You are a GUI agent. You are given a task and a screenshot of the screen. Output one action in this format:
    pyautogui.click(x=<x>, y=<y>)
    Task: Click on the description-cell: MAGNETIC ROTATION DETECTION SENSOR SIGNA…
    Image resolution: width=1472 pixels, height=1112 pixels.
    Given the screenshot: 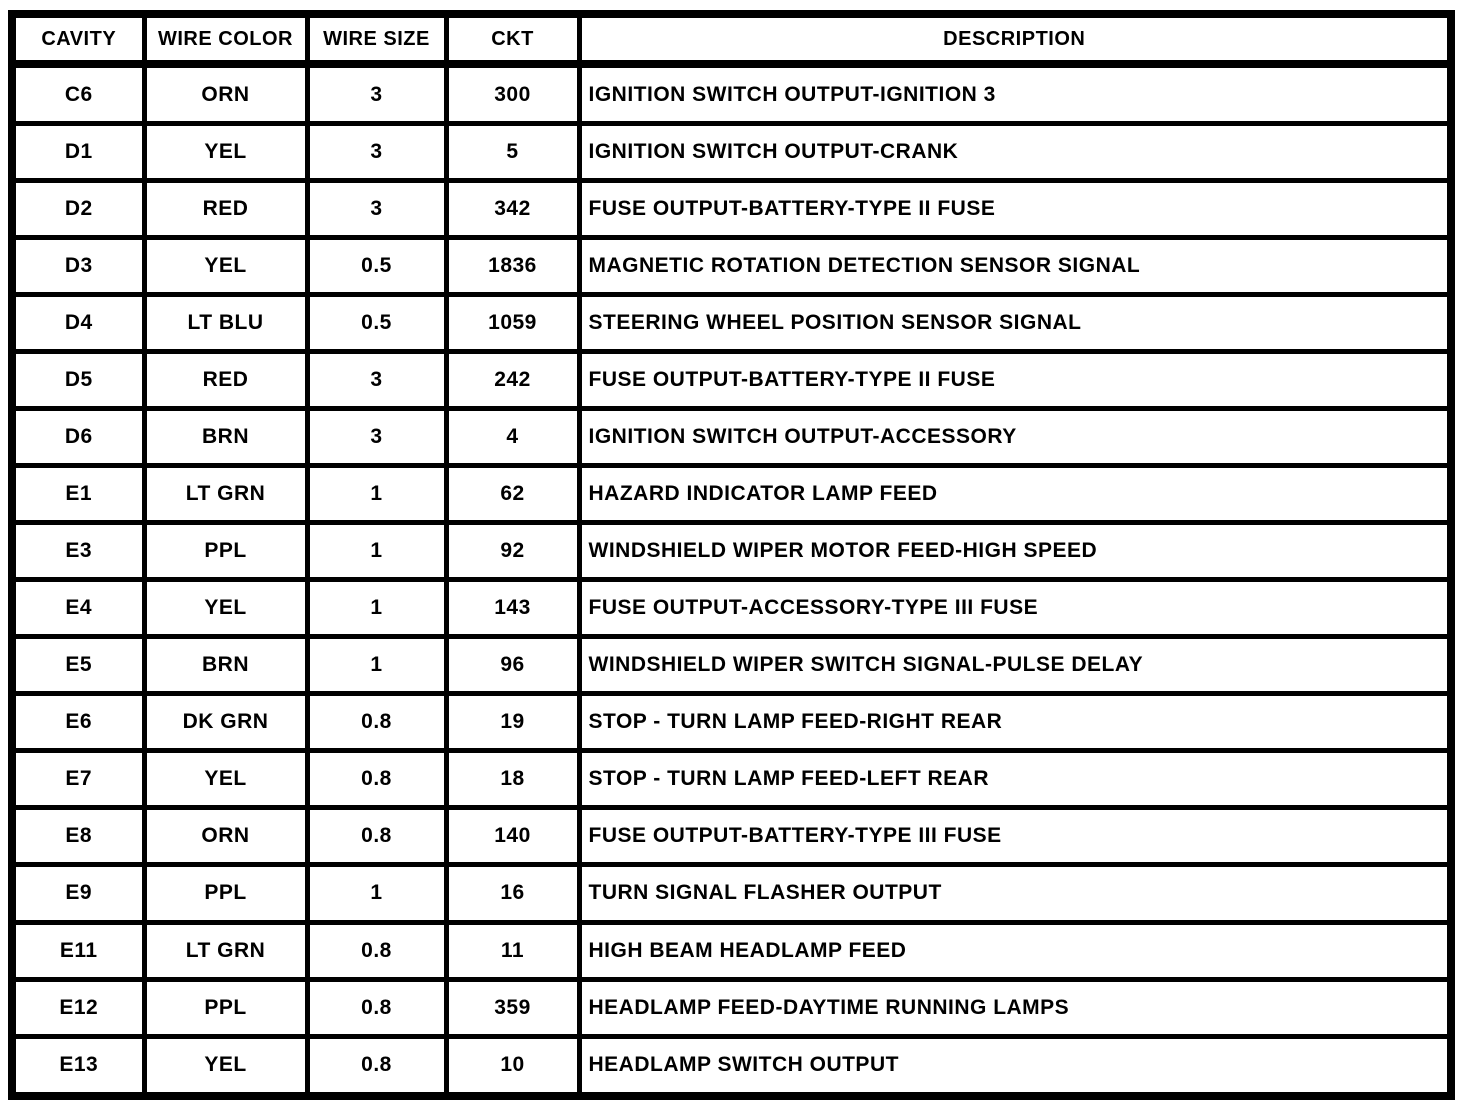 What is the action you would take?
    pyautogui.click(x=1015, y=266)
    